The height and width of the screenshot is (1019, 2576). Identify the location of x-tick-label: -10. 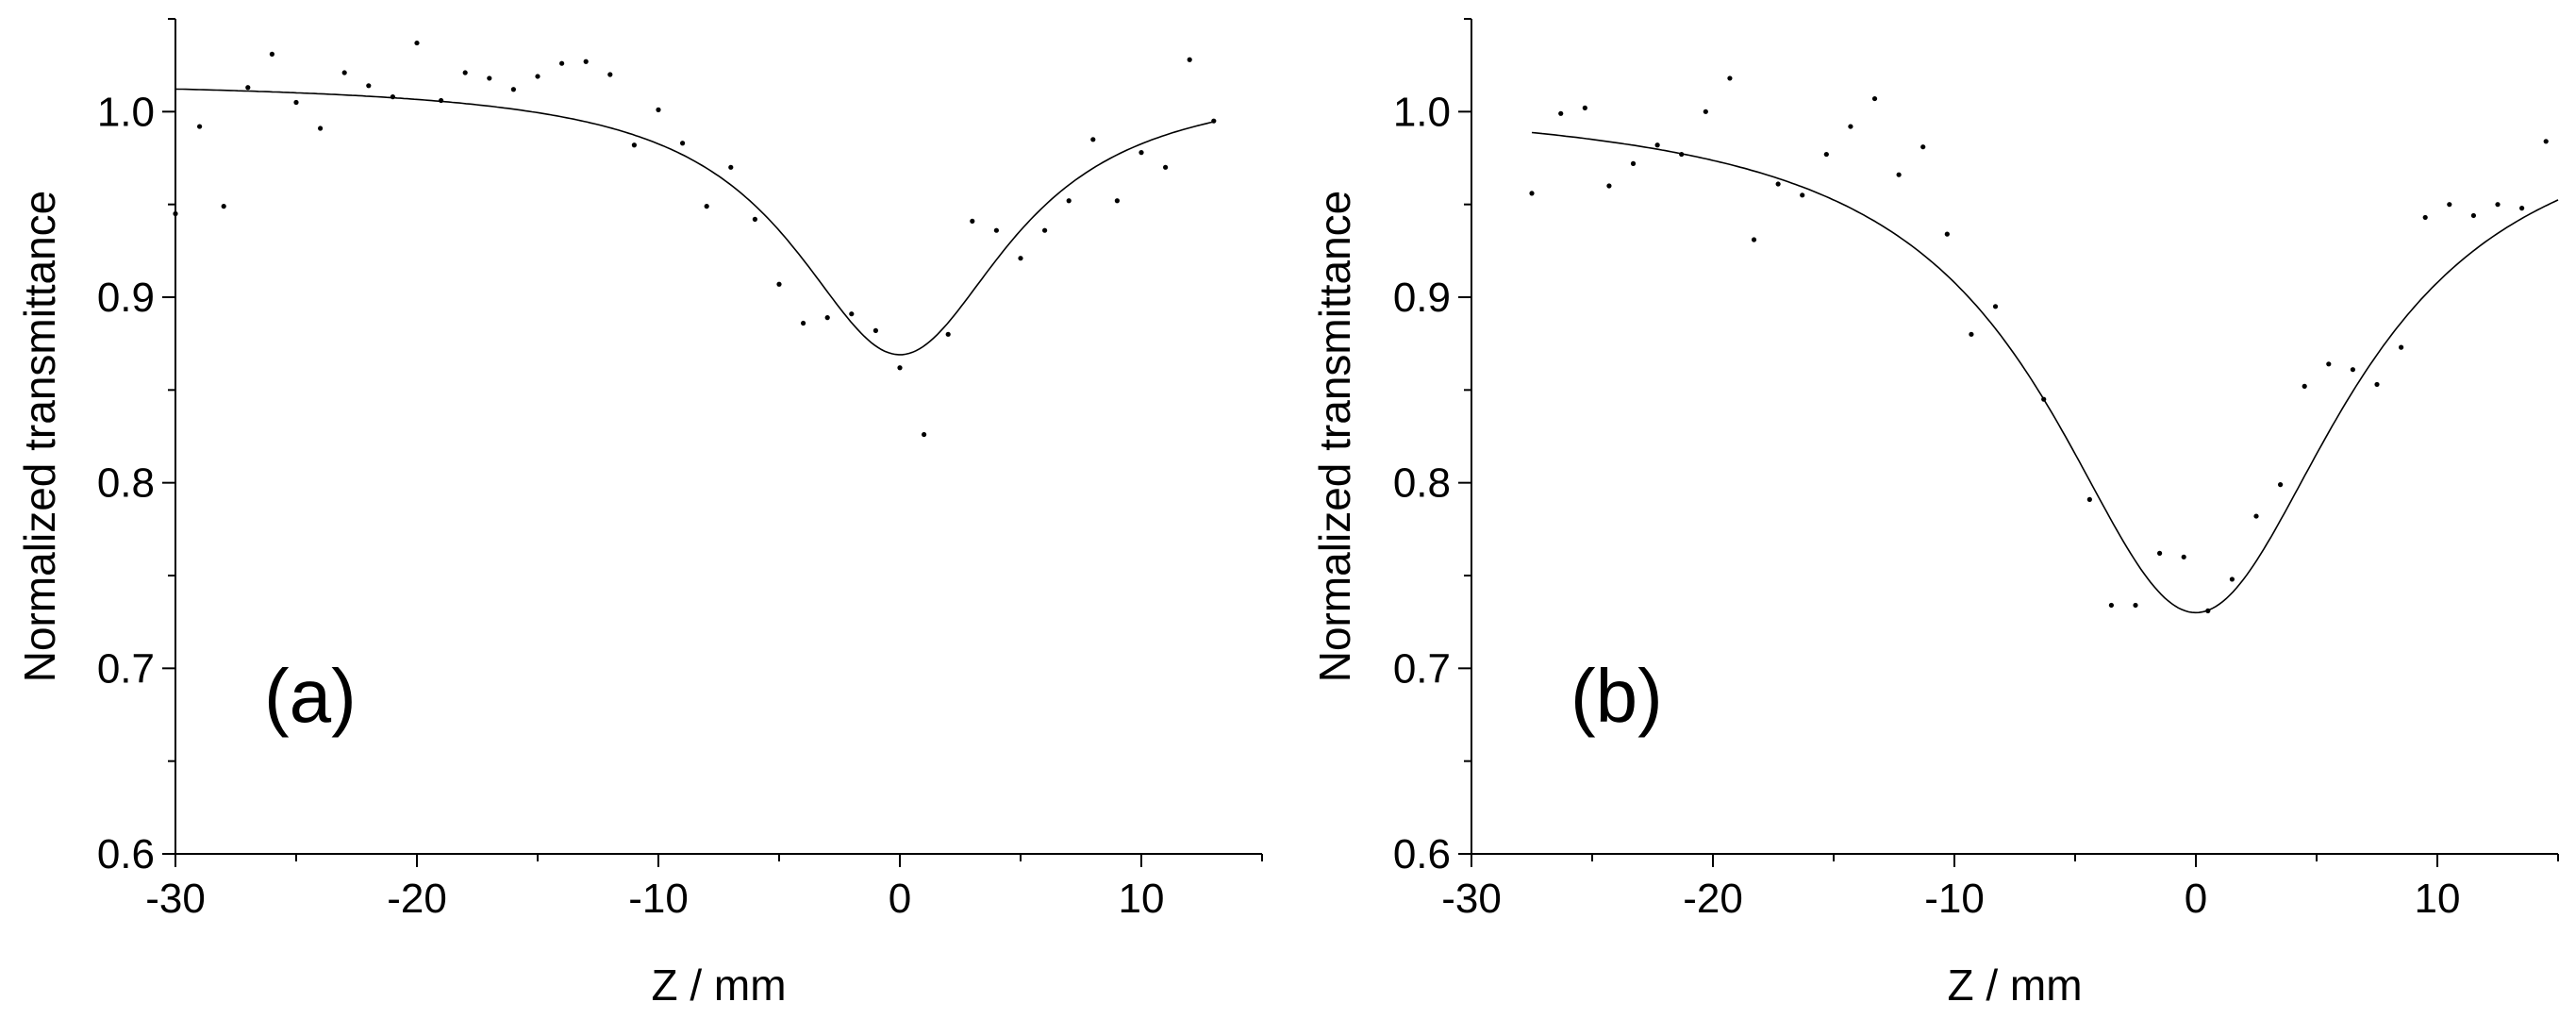
(659, 899).